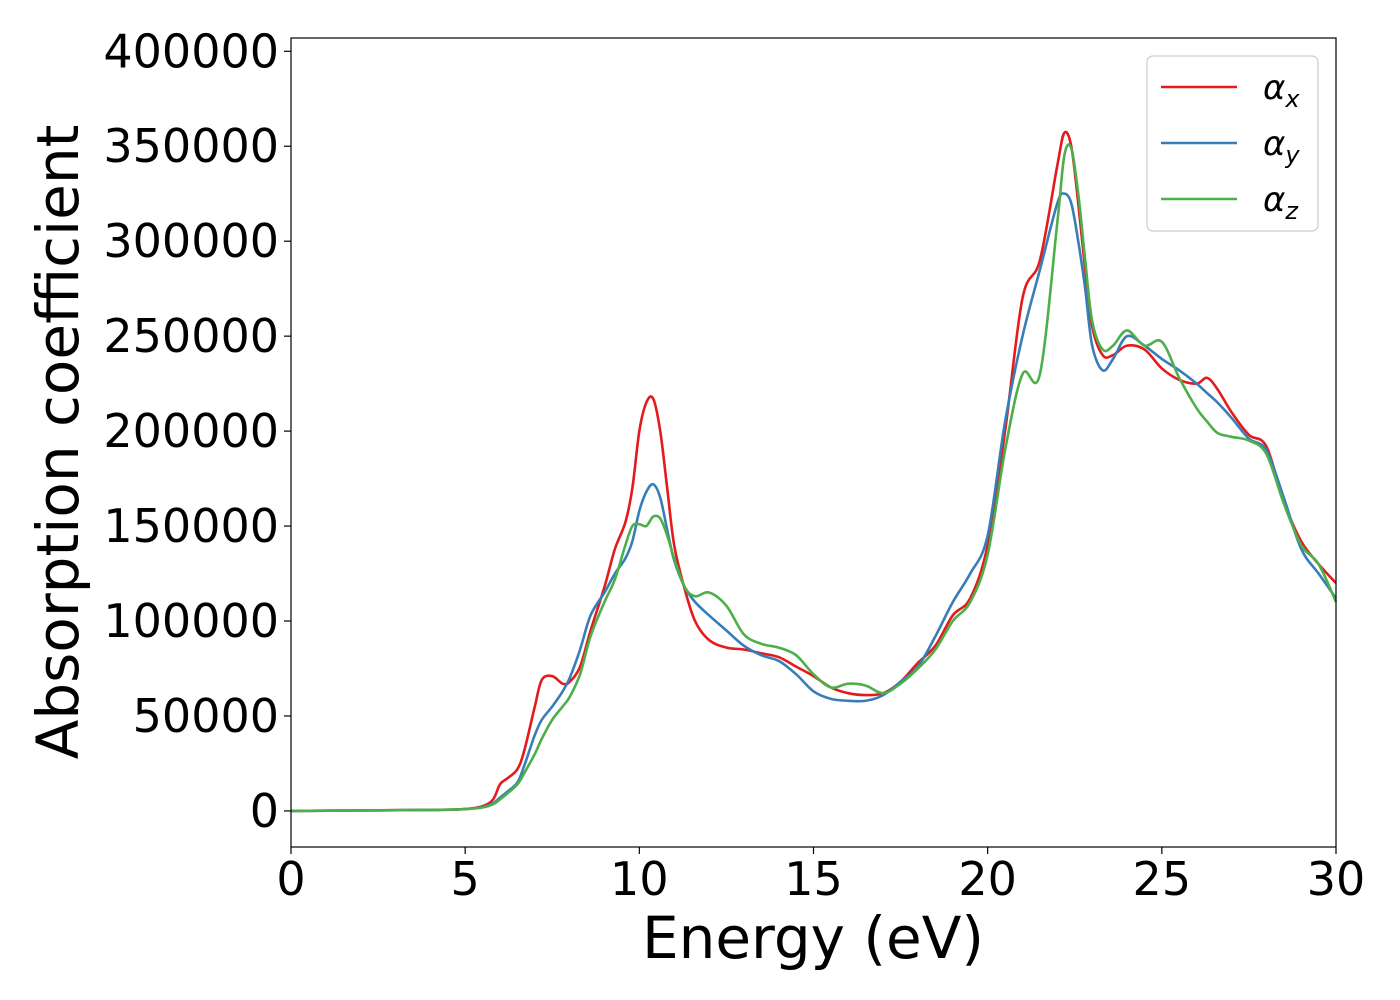 The image size is (1400, 1000). I want to click on x-tick-label: 5, so click(465, 879).